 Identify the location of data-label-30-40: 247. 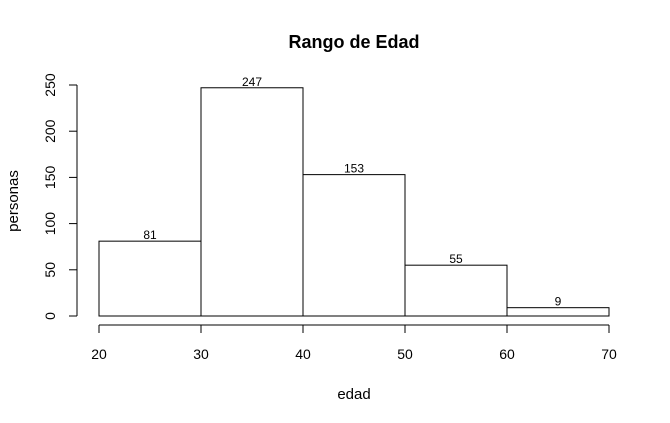
(252, 82).